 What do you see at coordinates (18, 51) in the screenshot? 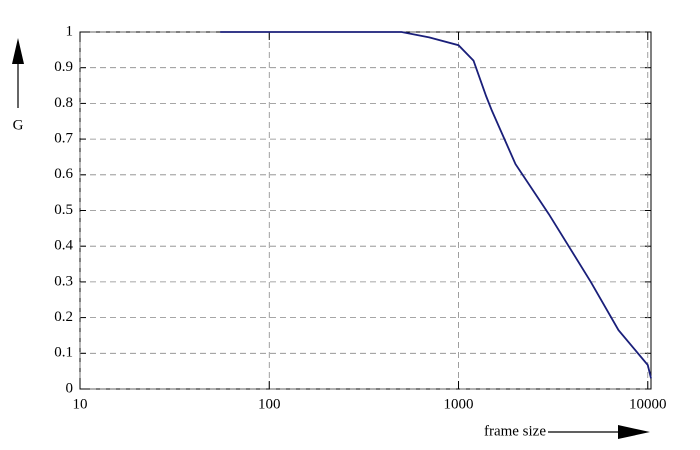
I see `y-arrow-head` at bounding box center [18, 51].